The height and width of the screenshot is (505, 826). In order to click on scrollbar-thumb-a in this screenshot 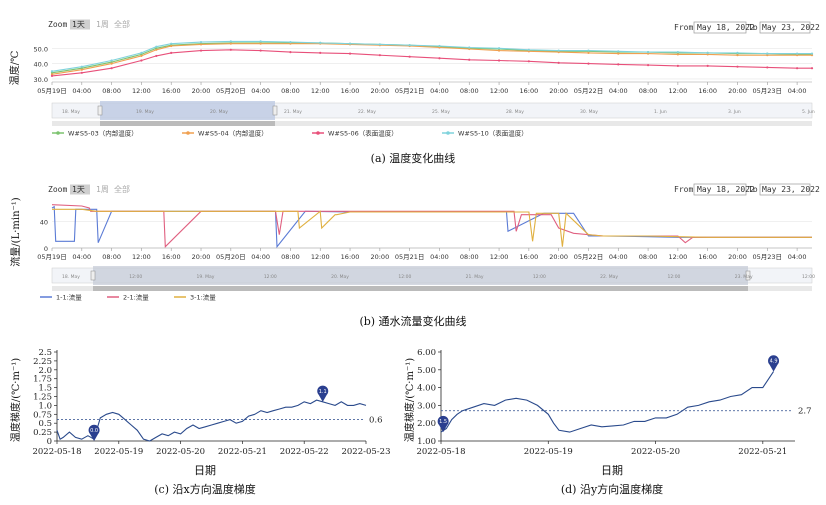, I will do `click(187, 123)`.